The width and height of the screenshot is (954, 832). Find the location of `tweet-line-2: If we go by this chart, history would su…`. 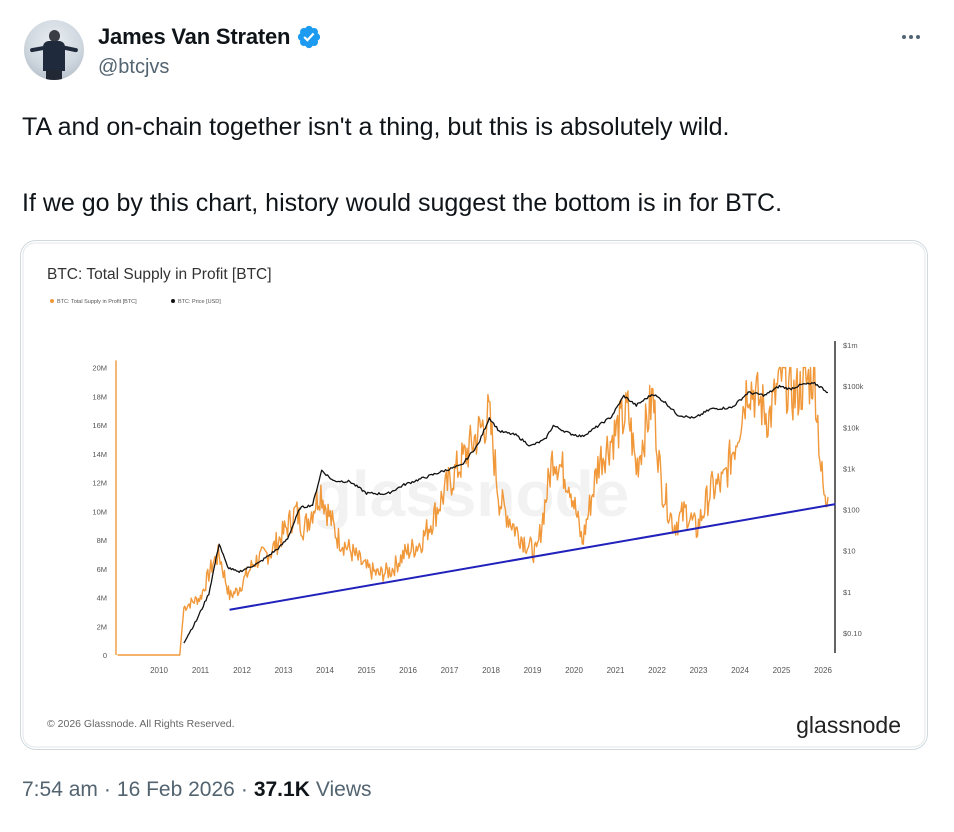

tweet-line-2: If we go by this chart, history would su… is located at coordinates (402, 203).